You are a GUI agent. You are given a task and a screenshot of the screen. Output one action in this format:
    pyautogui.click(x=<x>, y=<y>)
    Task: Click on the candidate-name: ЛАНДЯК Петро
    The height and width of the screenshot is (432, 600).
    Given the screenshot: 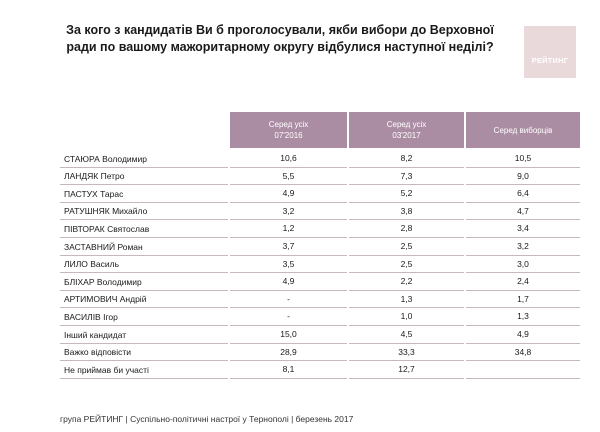 What is the action you would take?
    pyautogui.click(x=94, y=176)
    